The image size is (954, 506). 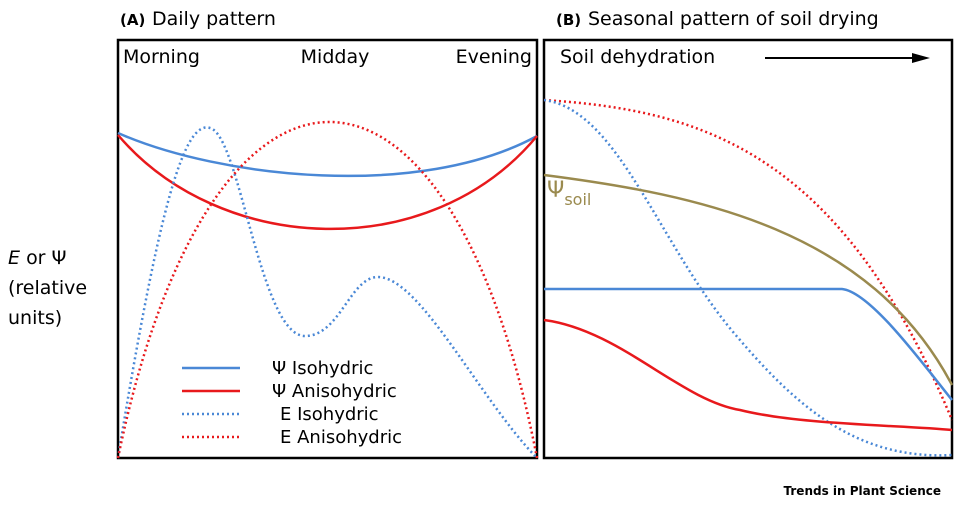 I want to click on y-label-rest: or Ψ, so click(x=46, y=258).